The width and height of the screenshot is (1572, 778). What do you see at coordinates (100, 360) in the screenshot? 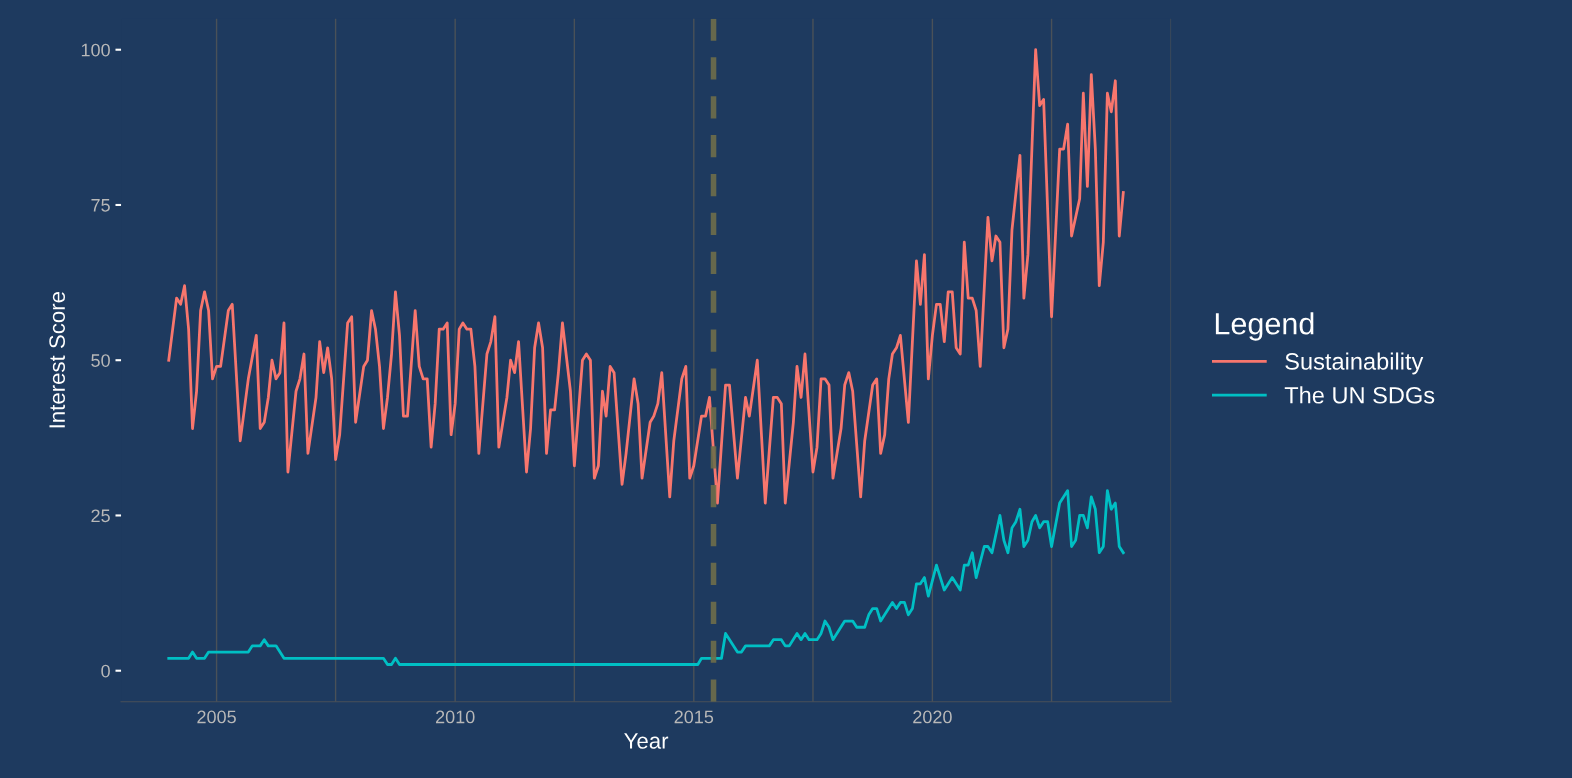
I see `y-tick-label: 50` at bounding box center [100, 360].